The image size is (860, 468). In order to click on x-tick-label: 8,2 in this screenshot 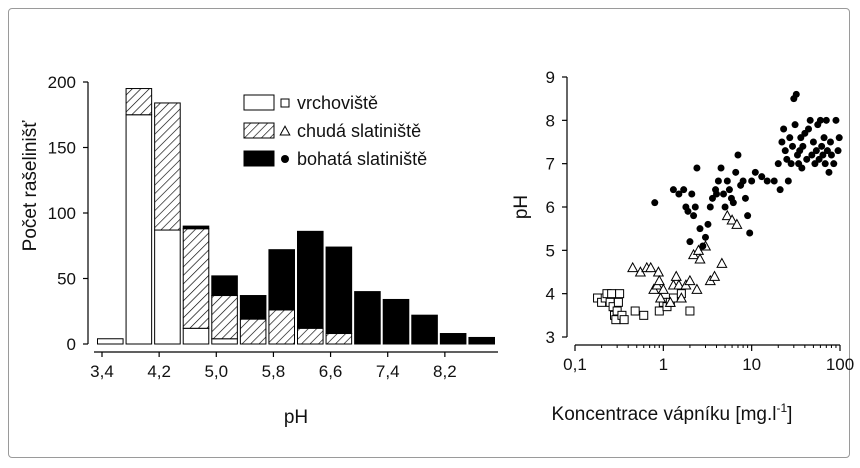, I will do `click(445, 371)`.